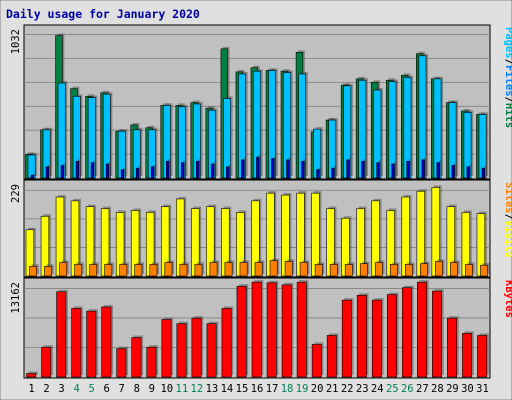  I want to click on bar-sites-day-16-body, so click(258, 269).